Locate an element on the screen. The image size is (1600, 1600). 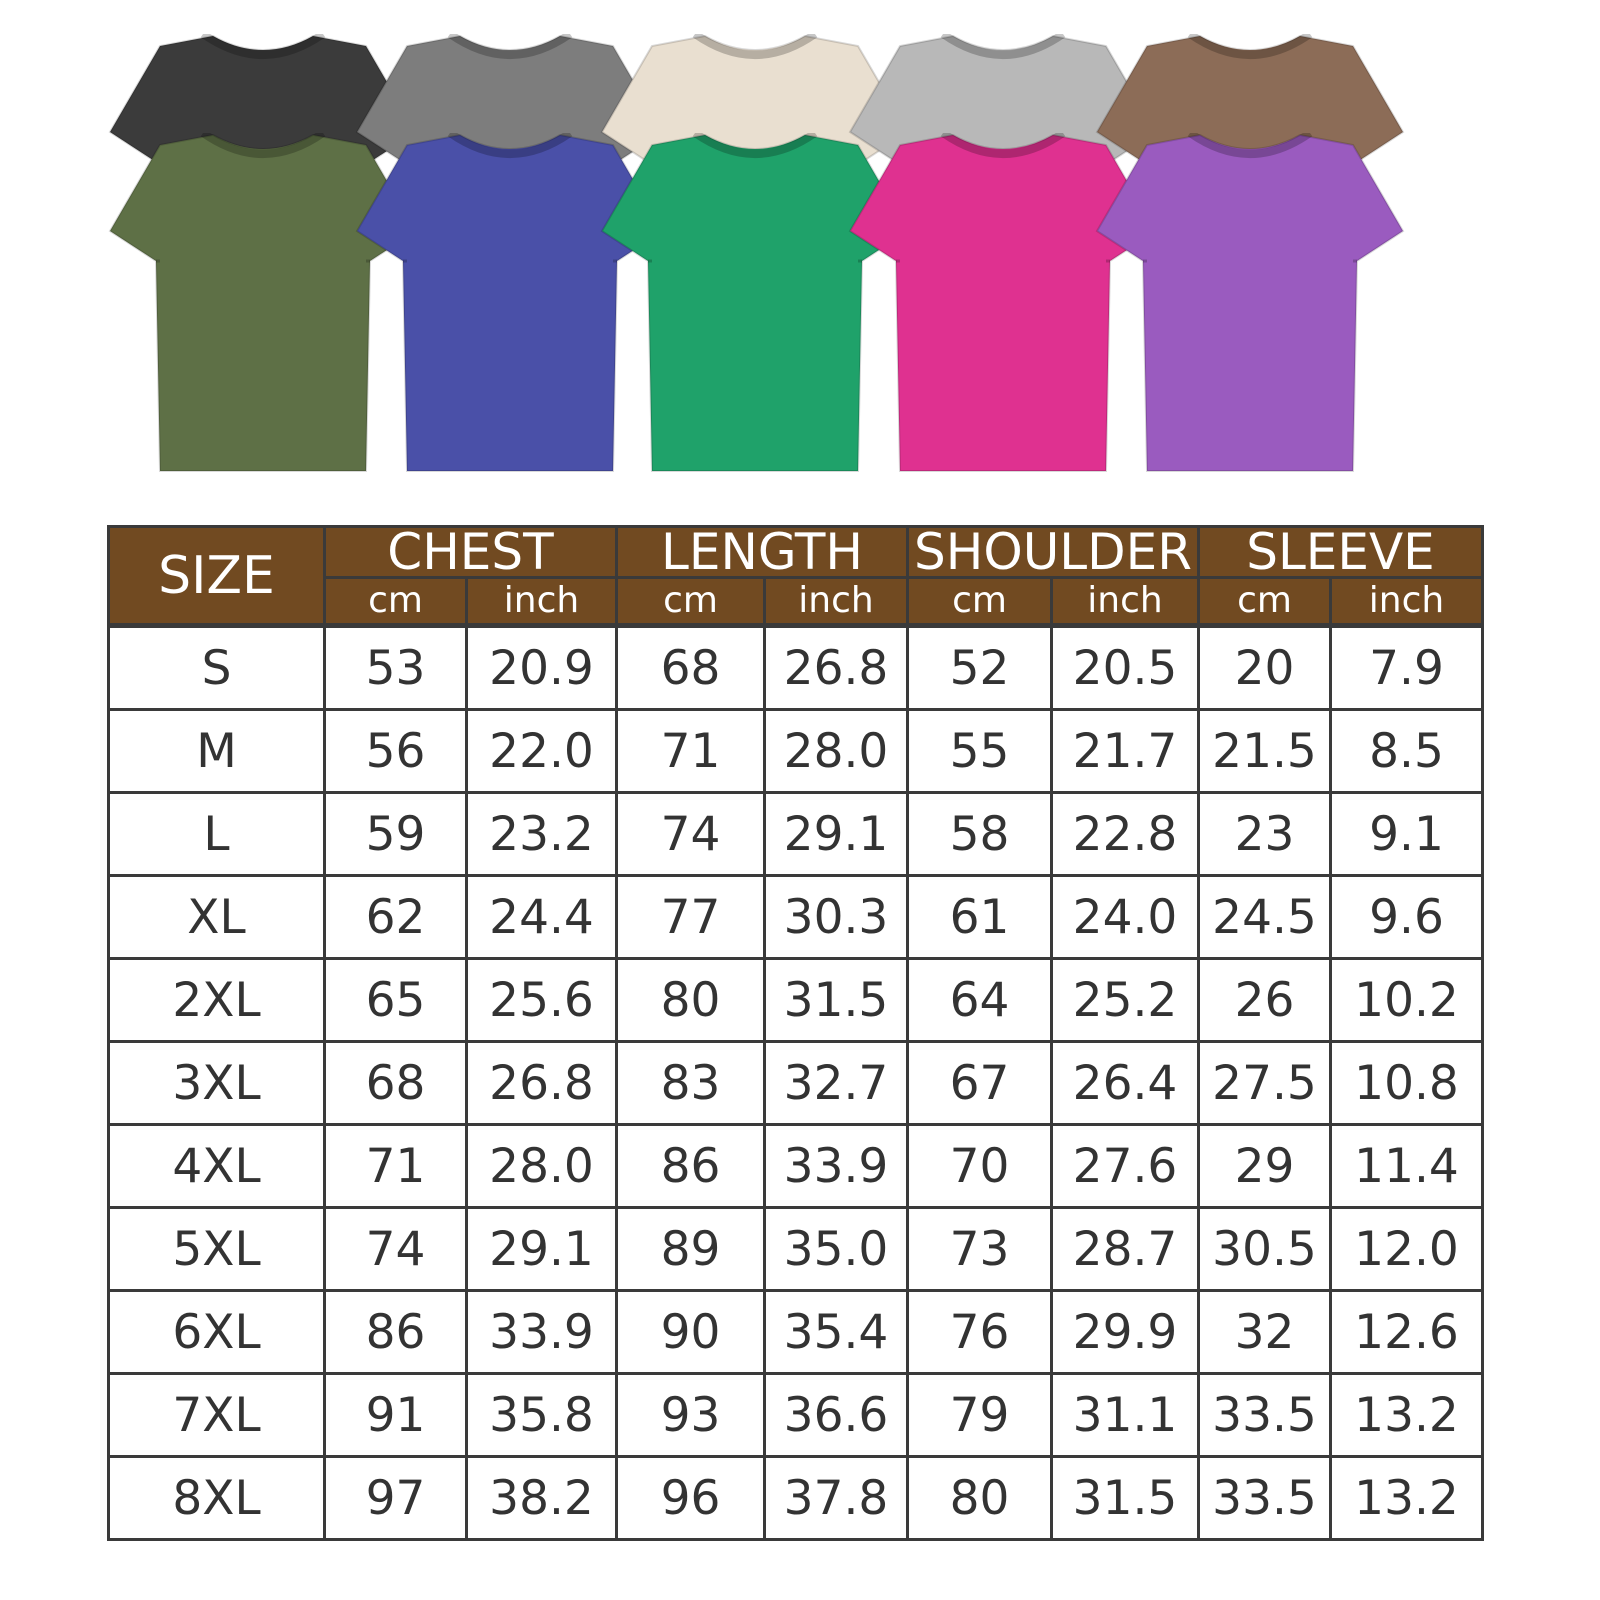
measurement-cell: 64 is located at coordinates (979, 1000).